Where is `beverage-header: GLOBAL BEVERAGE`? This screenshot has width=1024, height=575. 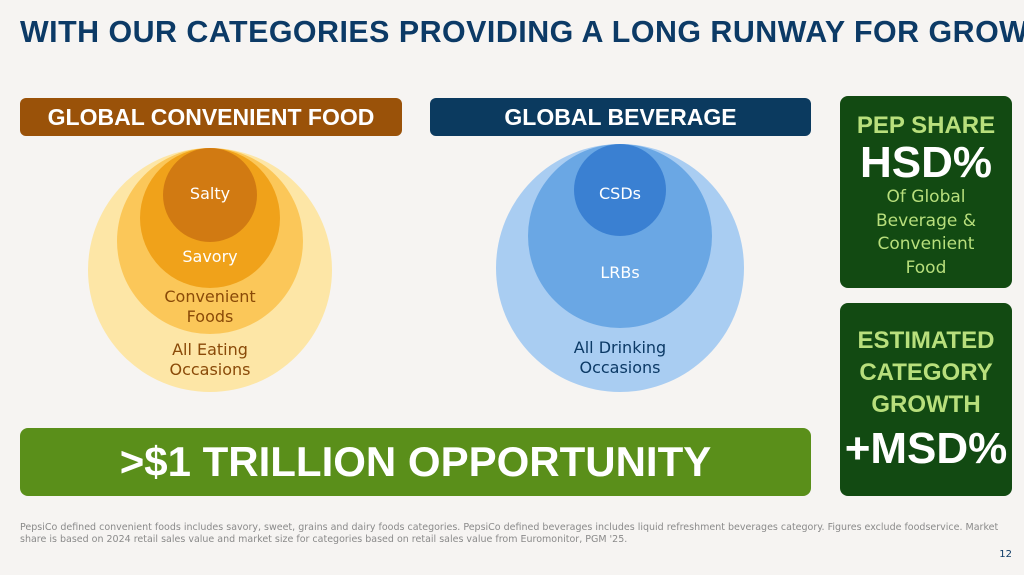
beverage-header: GLOBAL BEVERAGE is located at coordinates (620, 117).